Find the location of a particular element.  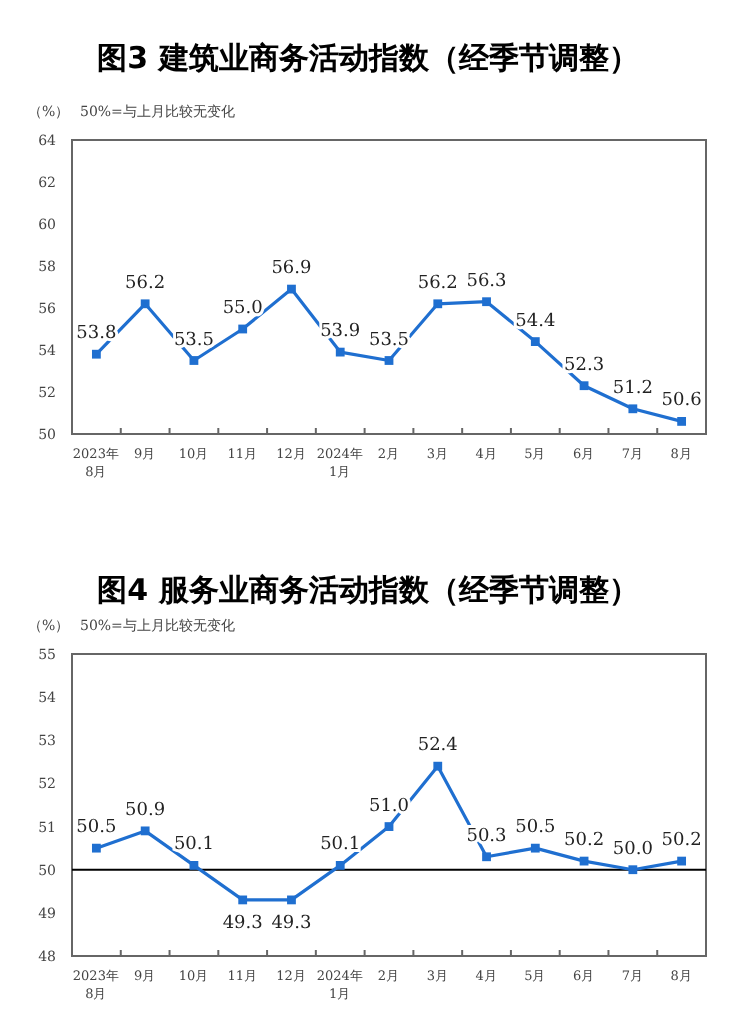

text: 50.9 is located at coordinates (145, 810).